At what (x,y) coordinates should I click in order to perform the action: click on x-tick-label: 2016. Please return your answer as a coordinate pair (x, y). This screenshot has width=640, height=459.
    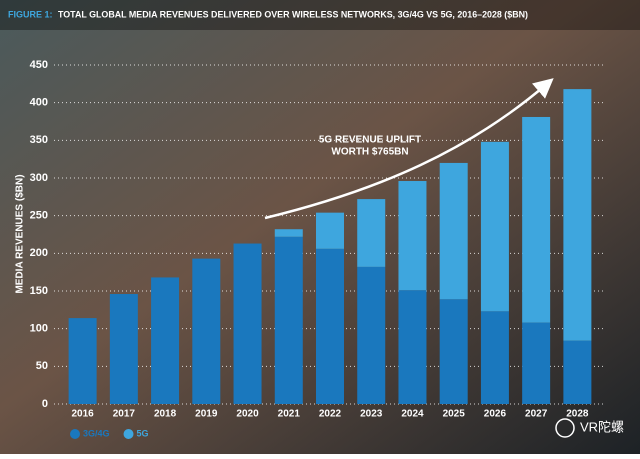
    Looking at the image, I should click on (82, 414).